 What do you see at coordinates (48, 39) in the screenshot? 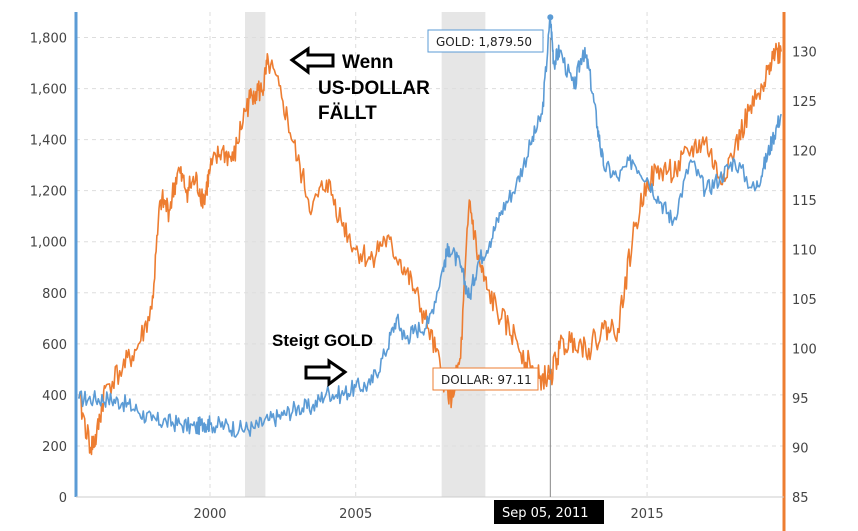
I see `left-tick-label: 1,800` at bounding box center [48, 39].